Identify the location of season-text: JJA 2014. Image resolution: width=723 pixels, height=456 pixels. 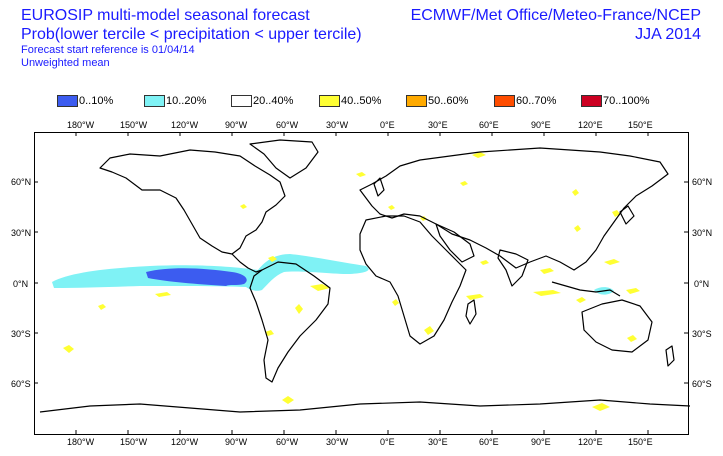
(668, 34).